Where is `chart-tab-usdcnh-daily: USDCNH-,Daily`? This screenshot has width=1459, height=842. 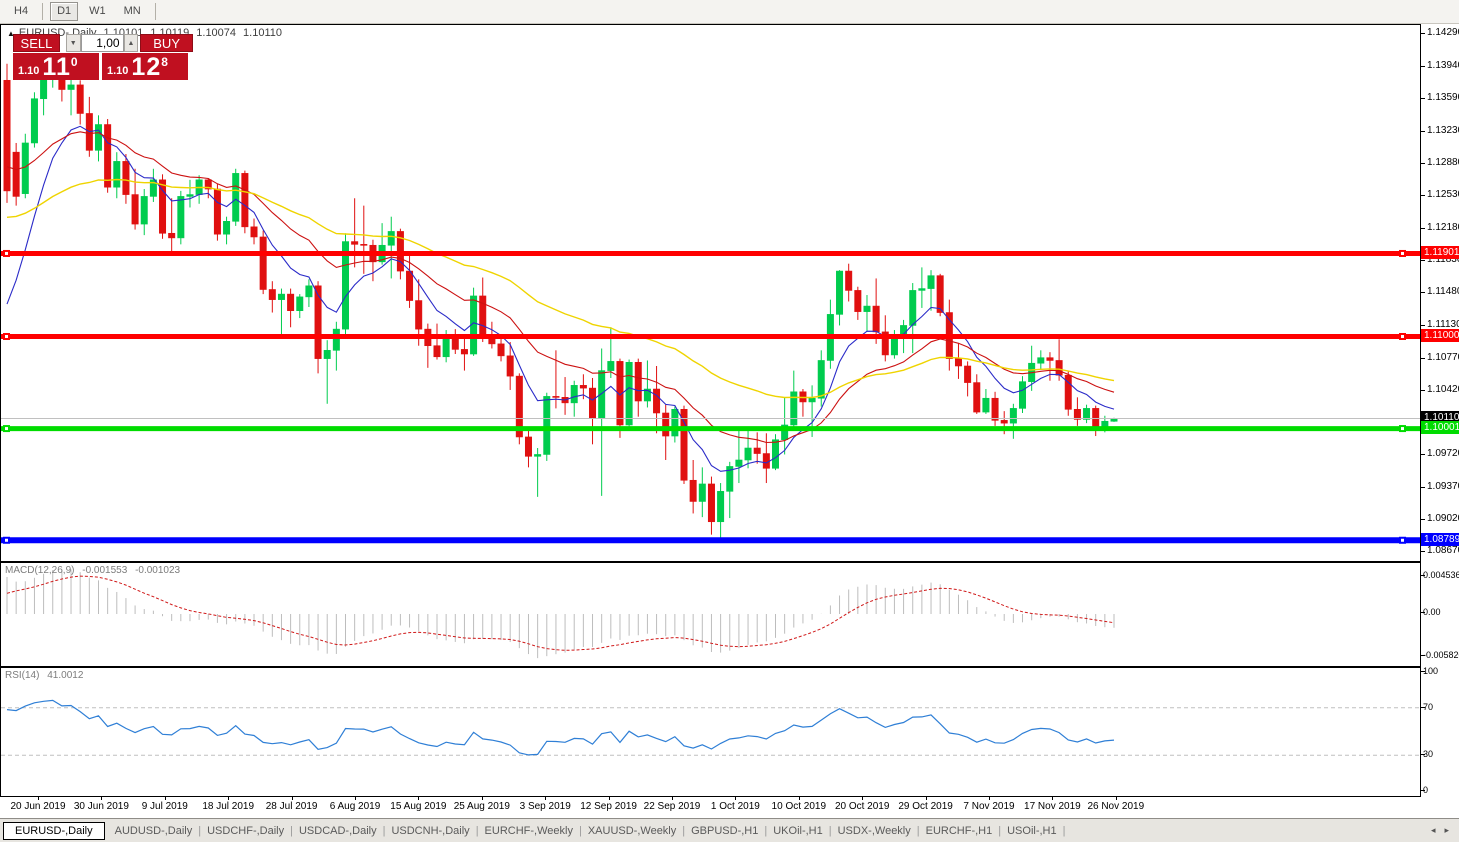 chart-tab-usdcnh-daily: USDCNH-,Daily is located at coordinates (430, 830).